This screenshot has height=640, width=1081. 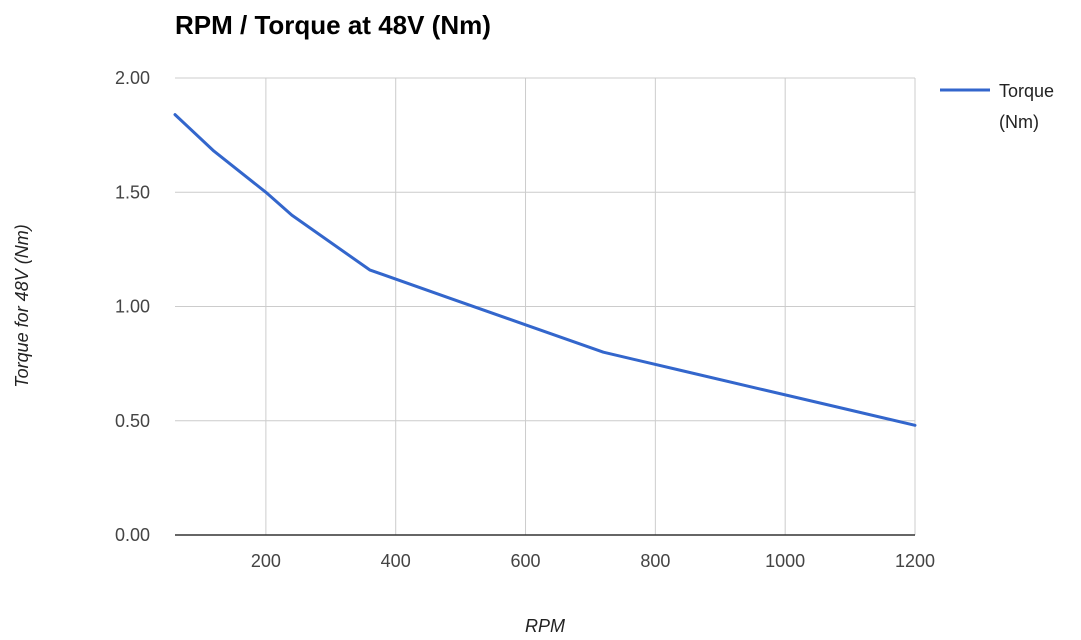 What do you see at coordinates (1019, 122) in the screenshot?
I see `legend-label-torque-line-2: (Nm)` at bounding box center [1019, 122].